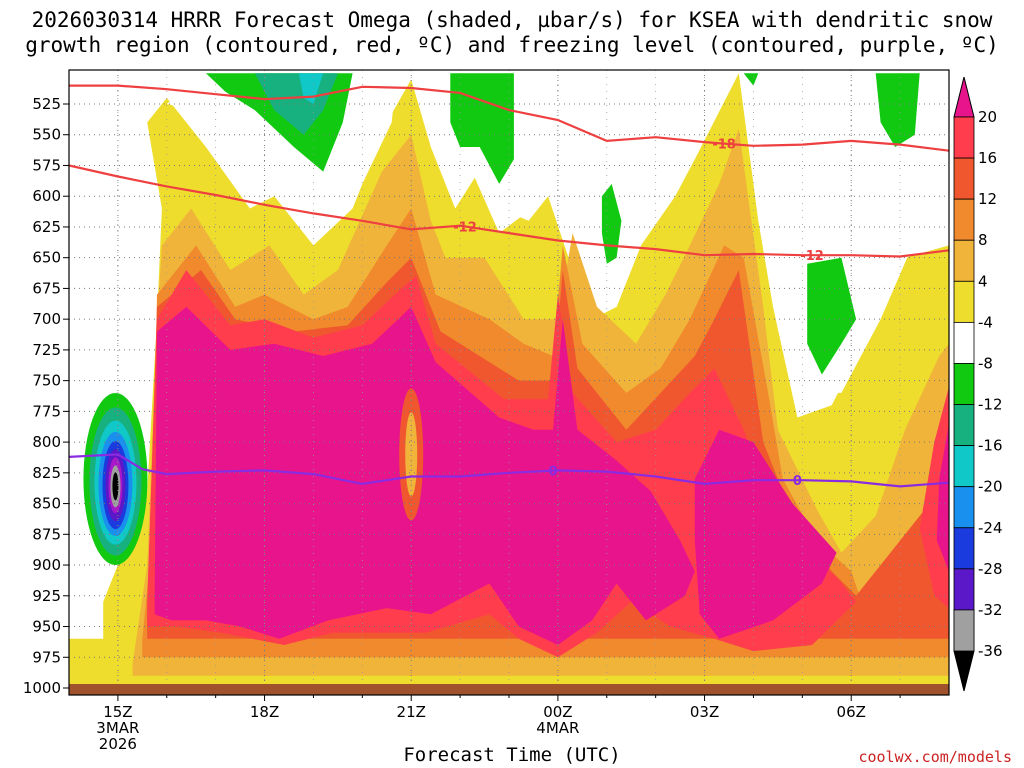 The width and height of the screenshot is (1024, 768). What do you see at coordinates (812, 256) in the screenshot?
I see `contour-label-0-1: -12` at bounding box center [812, 256].